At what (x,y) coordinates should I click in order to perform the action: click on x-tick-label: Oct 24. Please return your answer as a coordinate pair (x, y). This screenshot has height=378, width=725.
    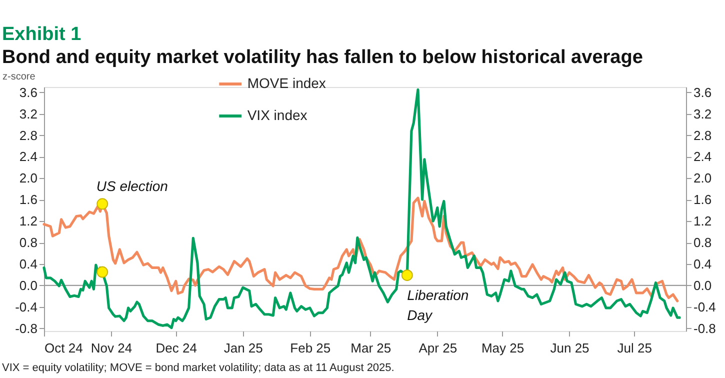
    Looking at the image, I should click on (63, 348).